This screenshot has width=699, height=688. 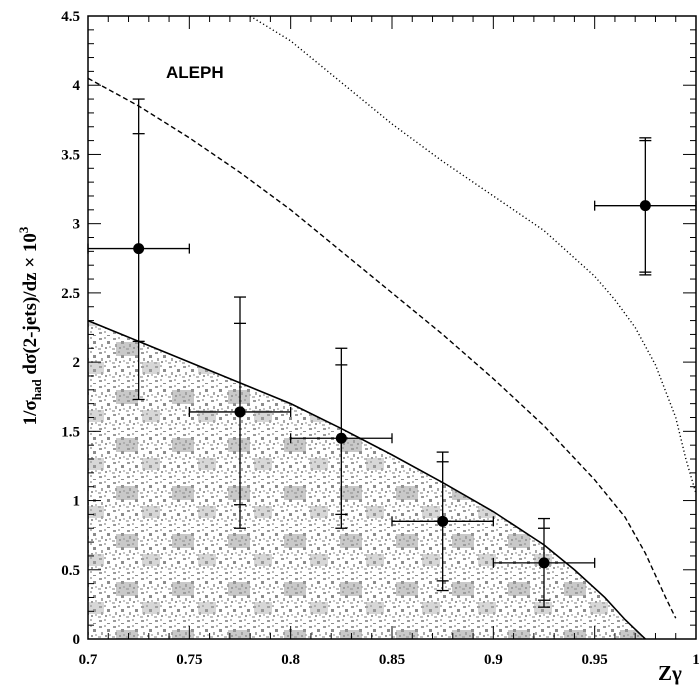 What do you see at coordinates (189, 660) in the screenshot?
I see `x-tick-label: 0.75` at bounding box center [189, 660].